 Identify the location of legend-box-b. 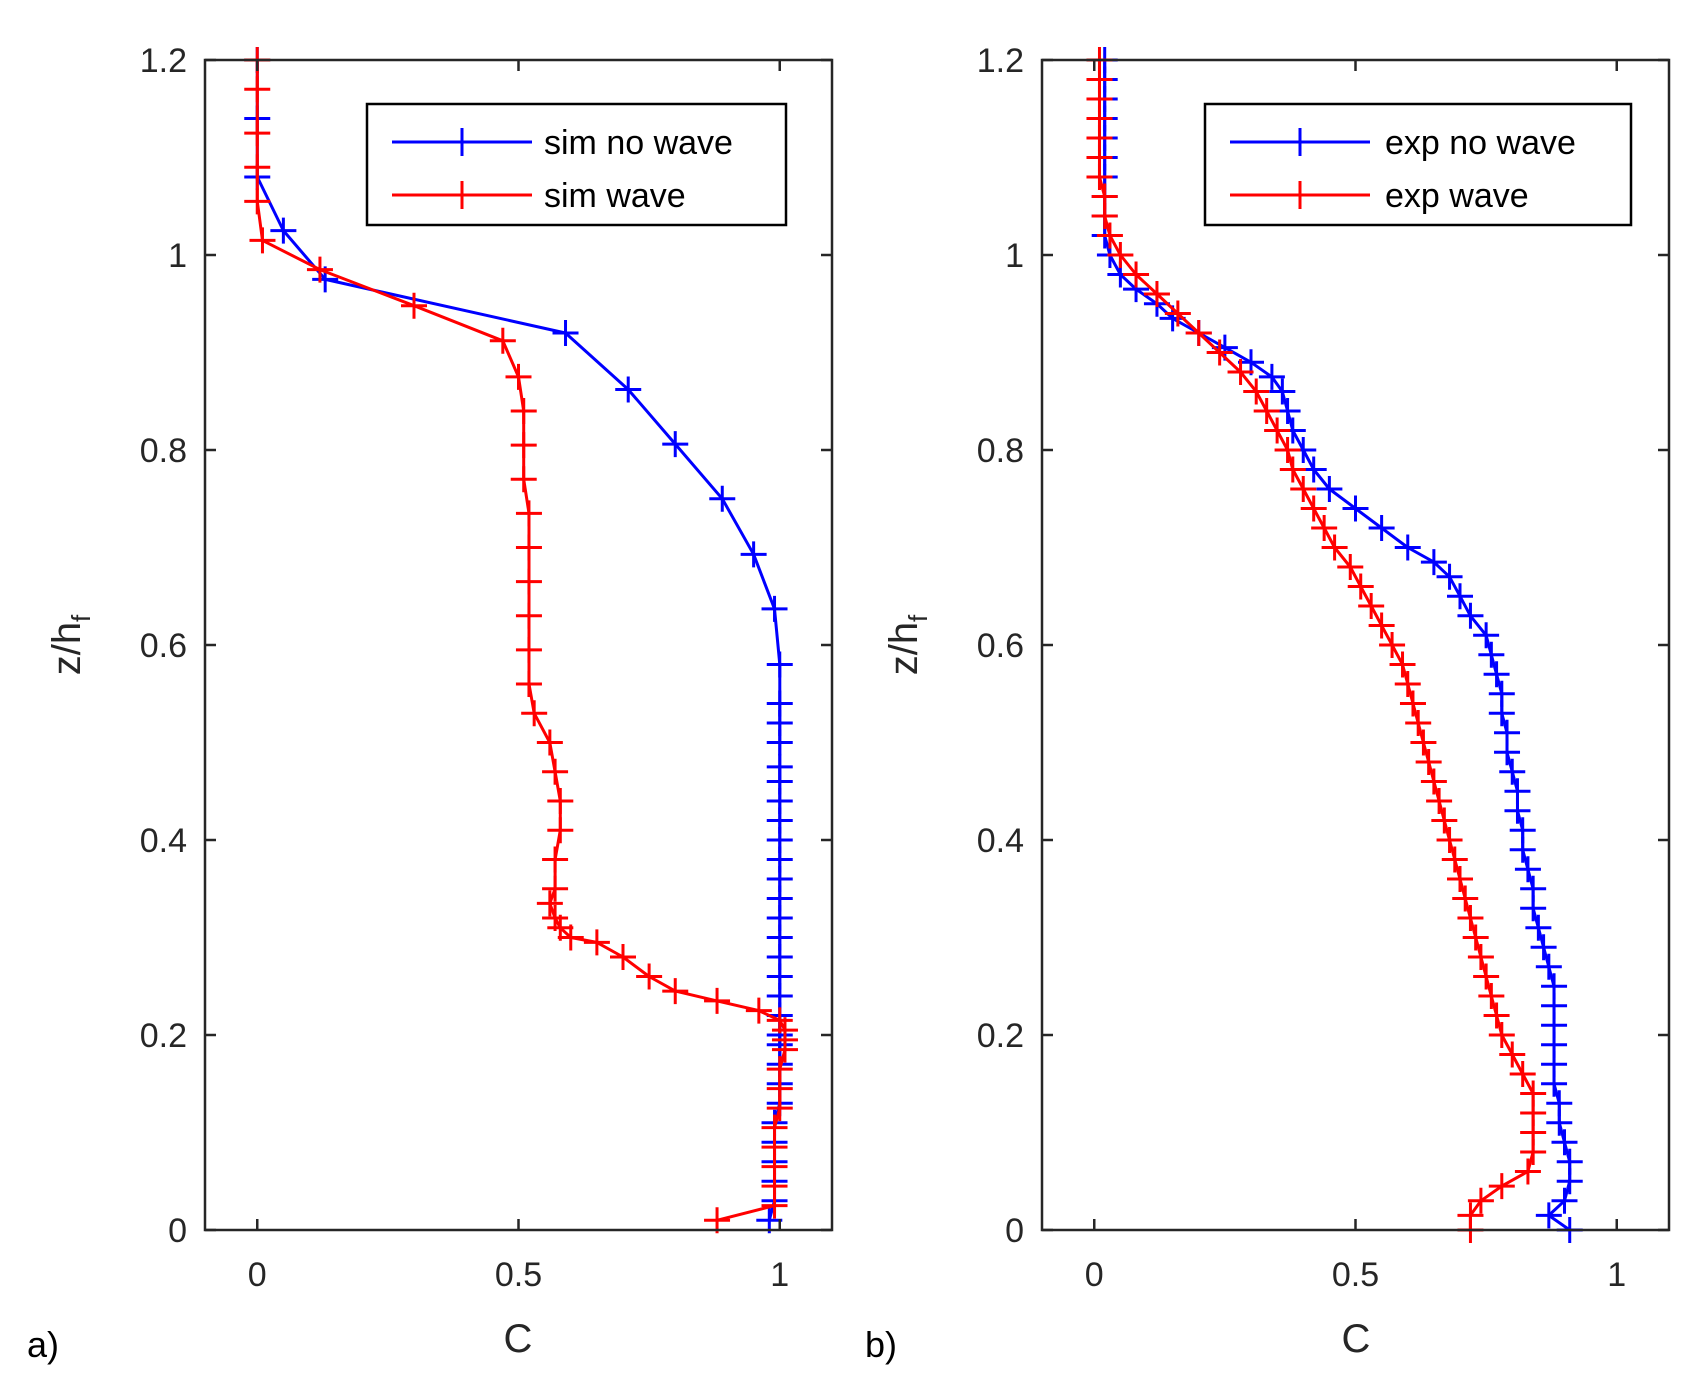
(1418, 164).